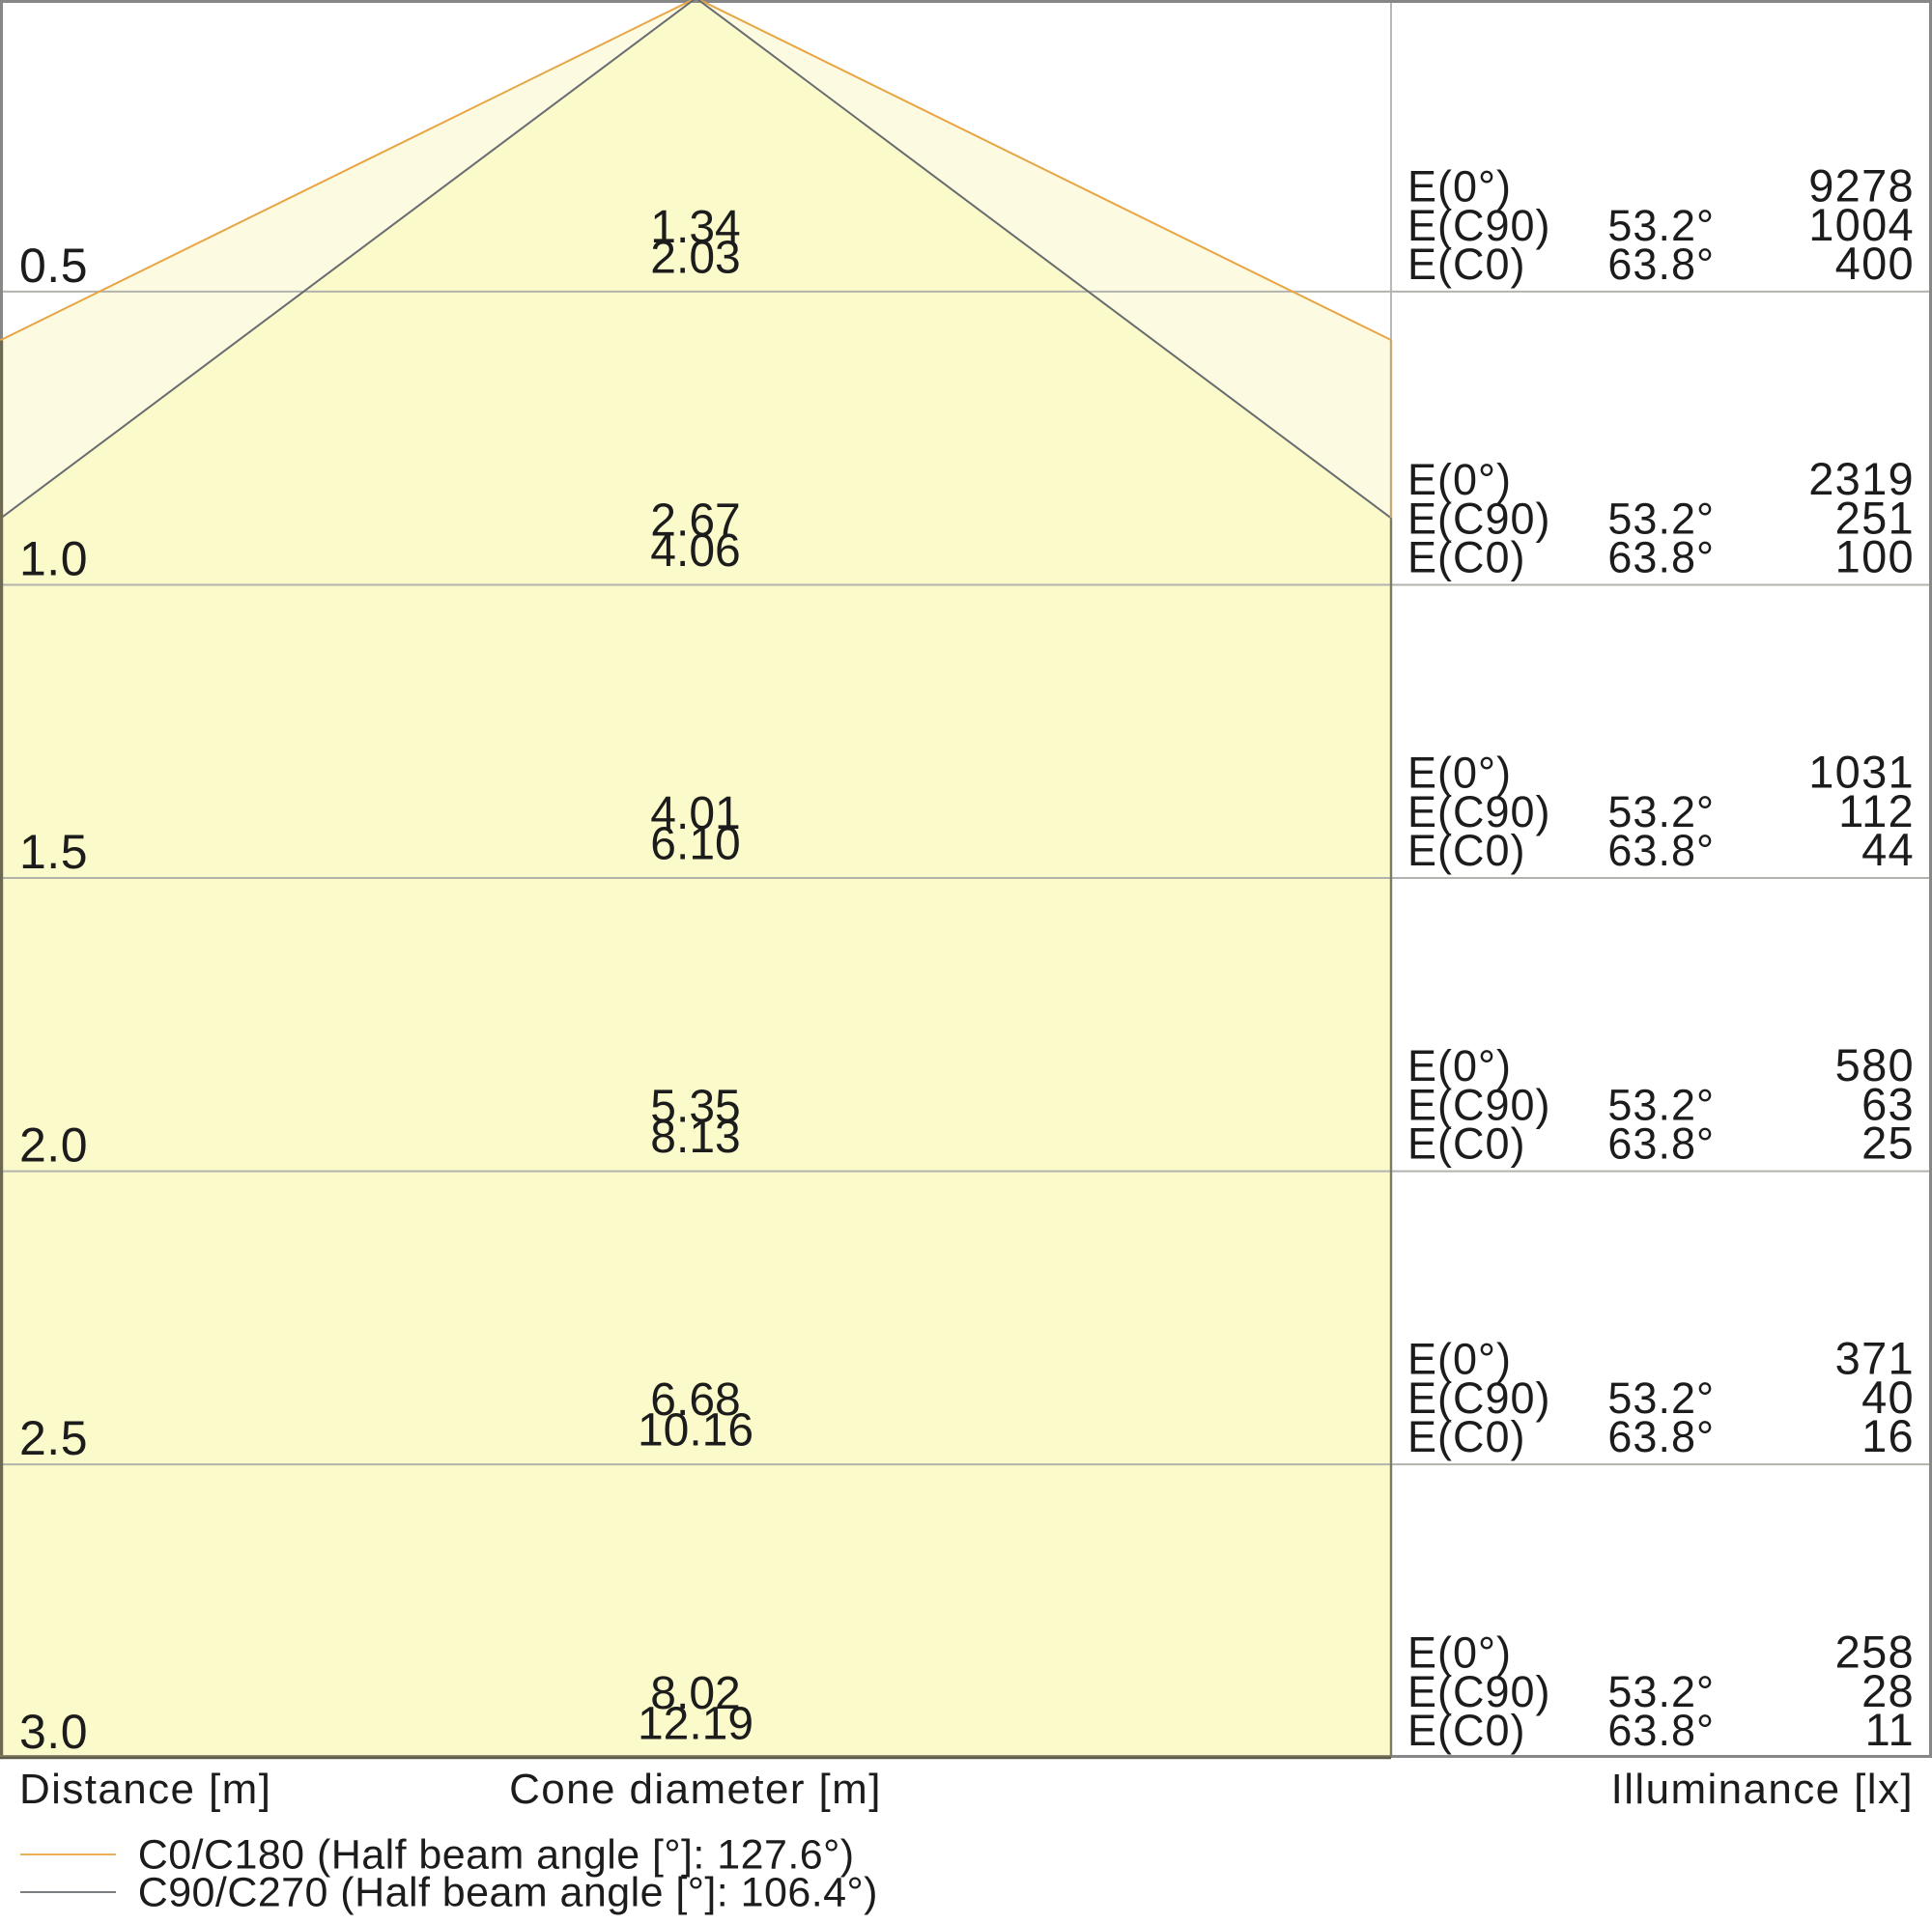 Image resolution: width=1932 pixels, height=1924 pixels. Describe the element at coordinates (1888, 1397) in the screenshot. I see `svg-text: 40` at that location.